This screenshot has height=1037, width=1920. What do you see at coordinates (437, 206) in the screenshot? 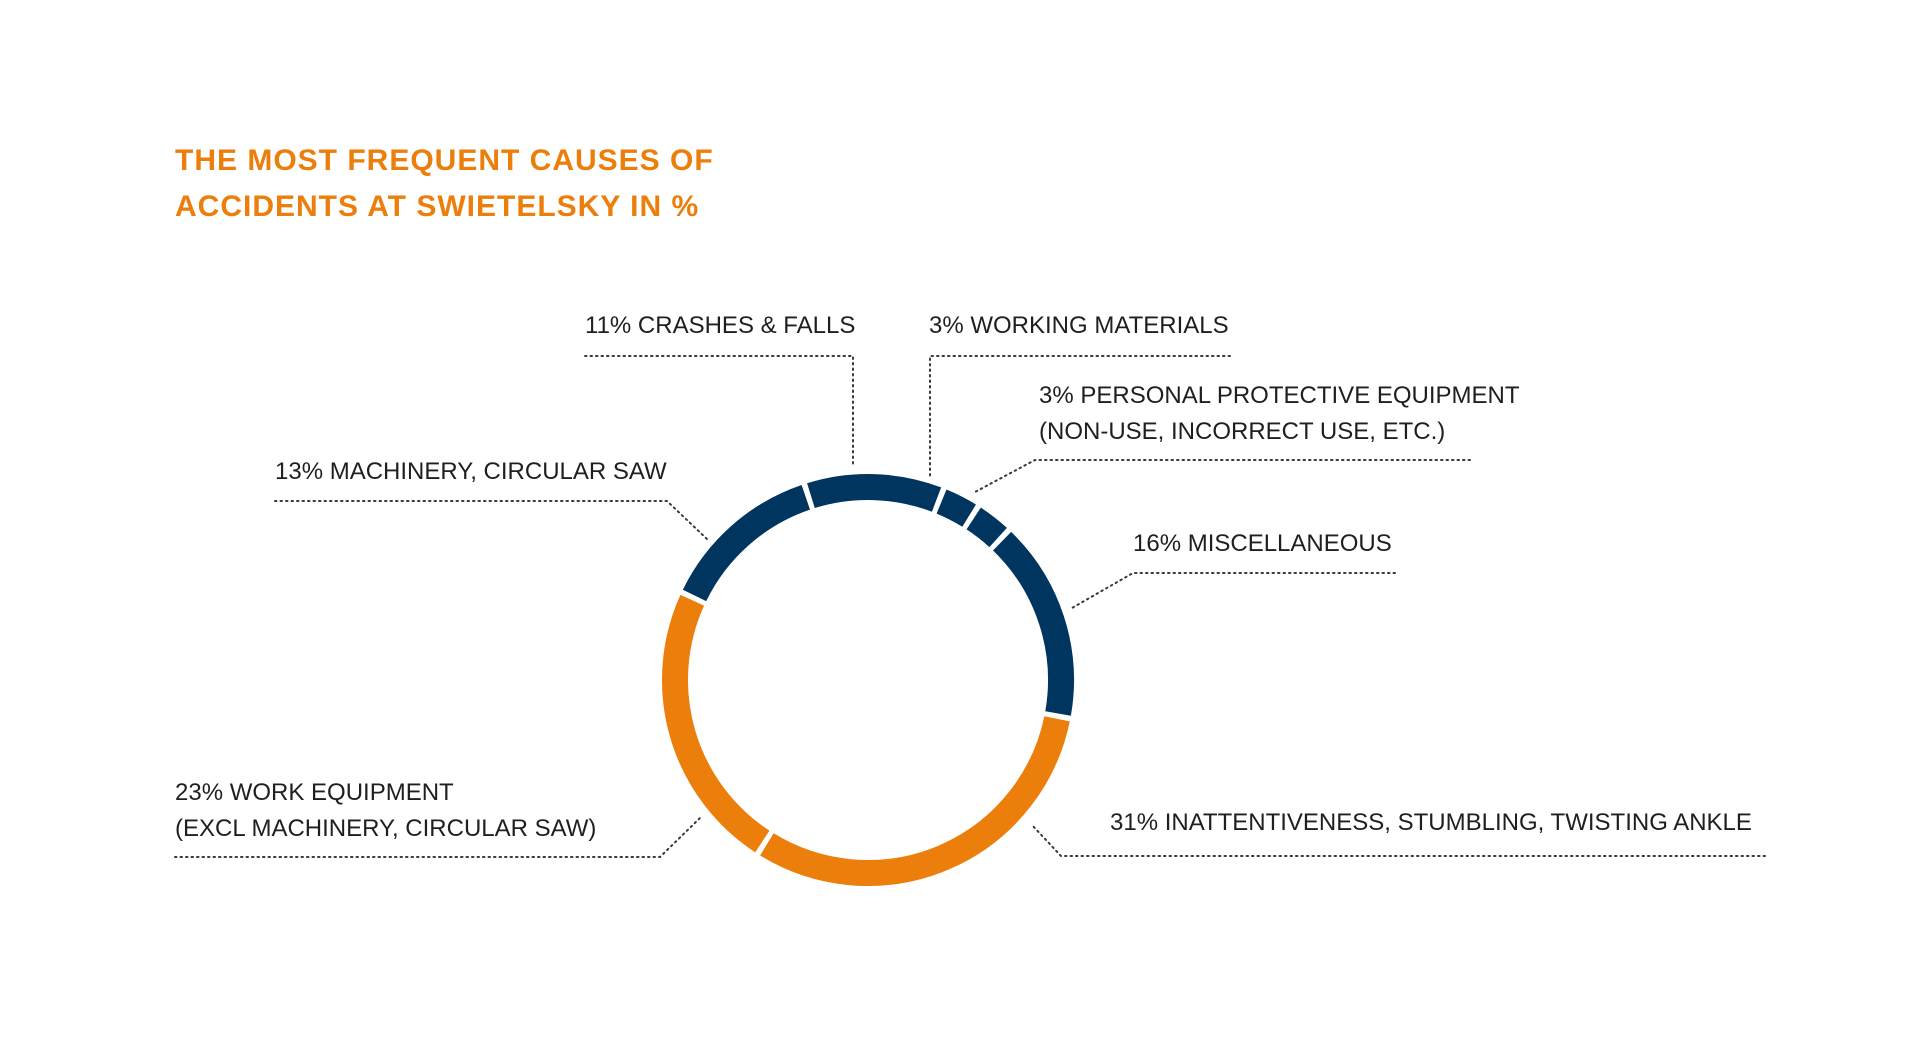
I see `chart-title-line-2: ACCIDENTS AT SWIETELSKY IN %` at bounding box center [437, 206].